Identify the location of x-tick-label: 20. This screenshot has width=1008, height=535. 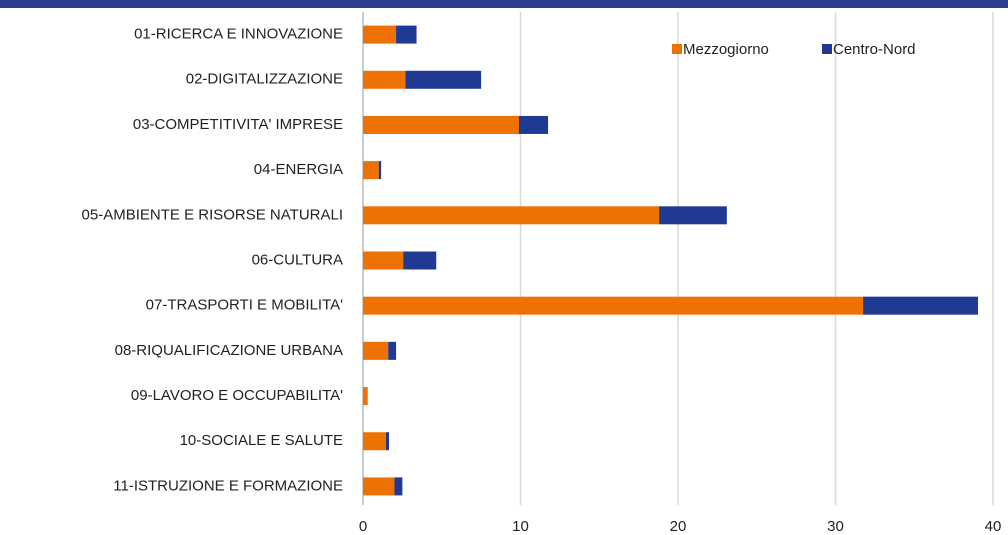
(678, 526).